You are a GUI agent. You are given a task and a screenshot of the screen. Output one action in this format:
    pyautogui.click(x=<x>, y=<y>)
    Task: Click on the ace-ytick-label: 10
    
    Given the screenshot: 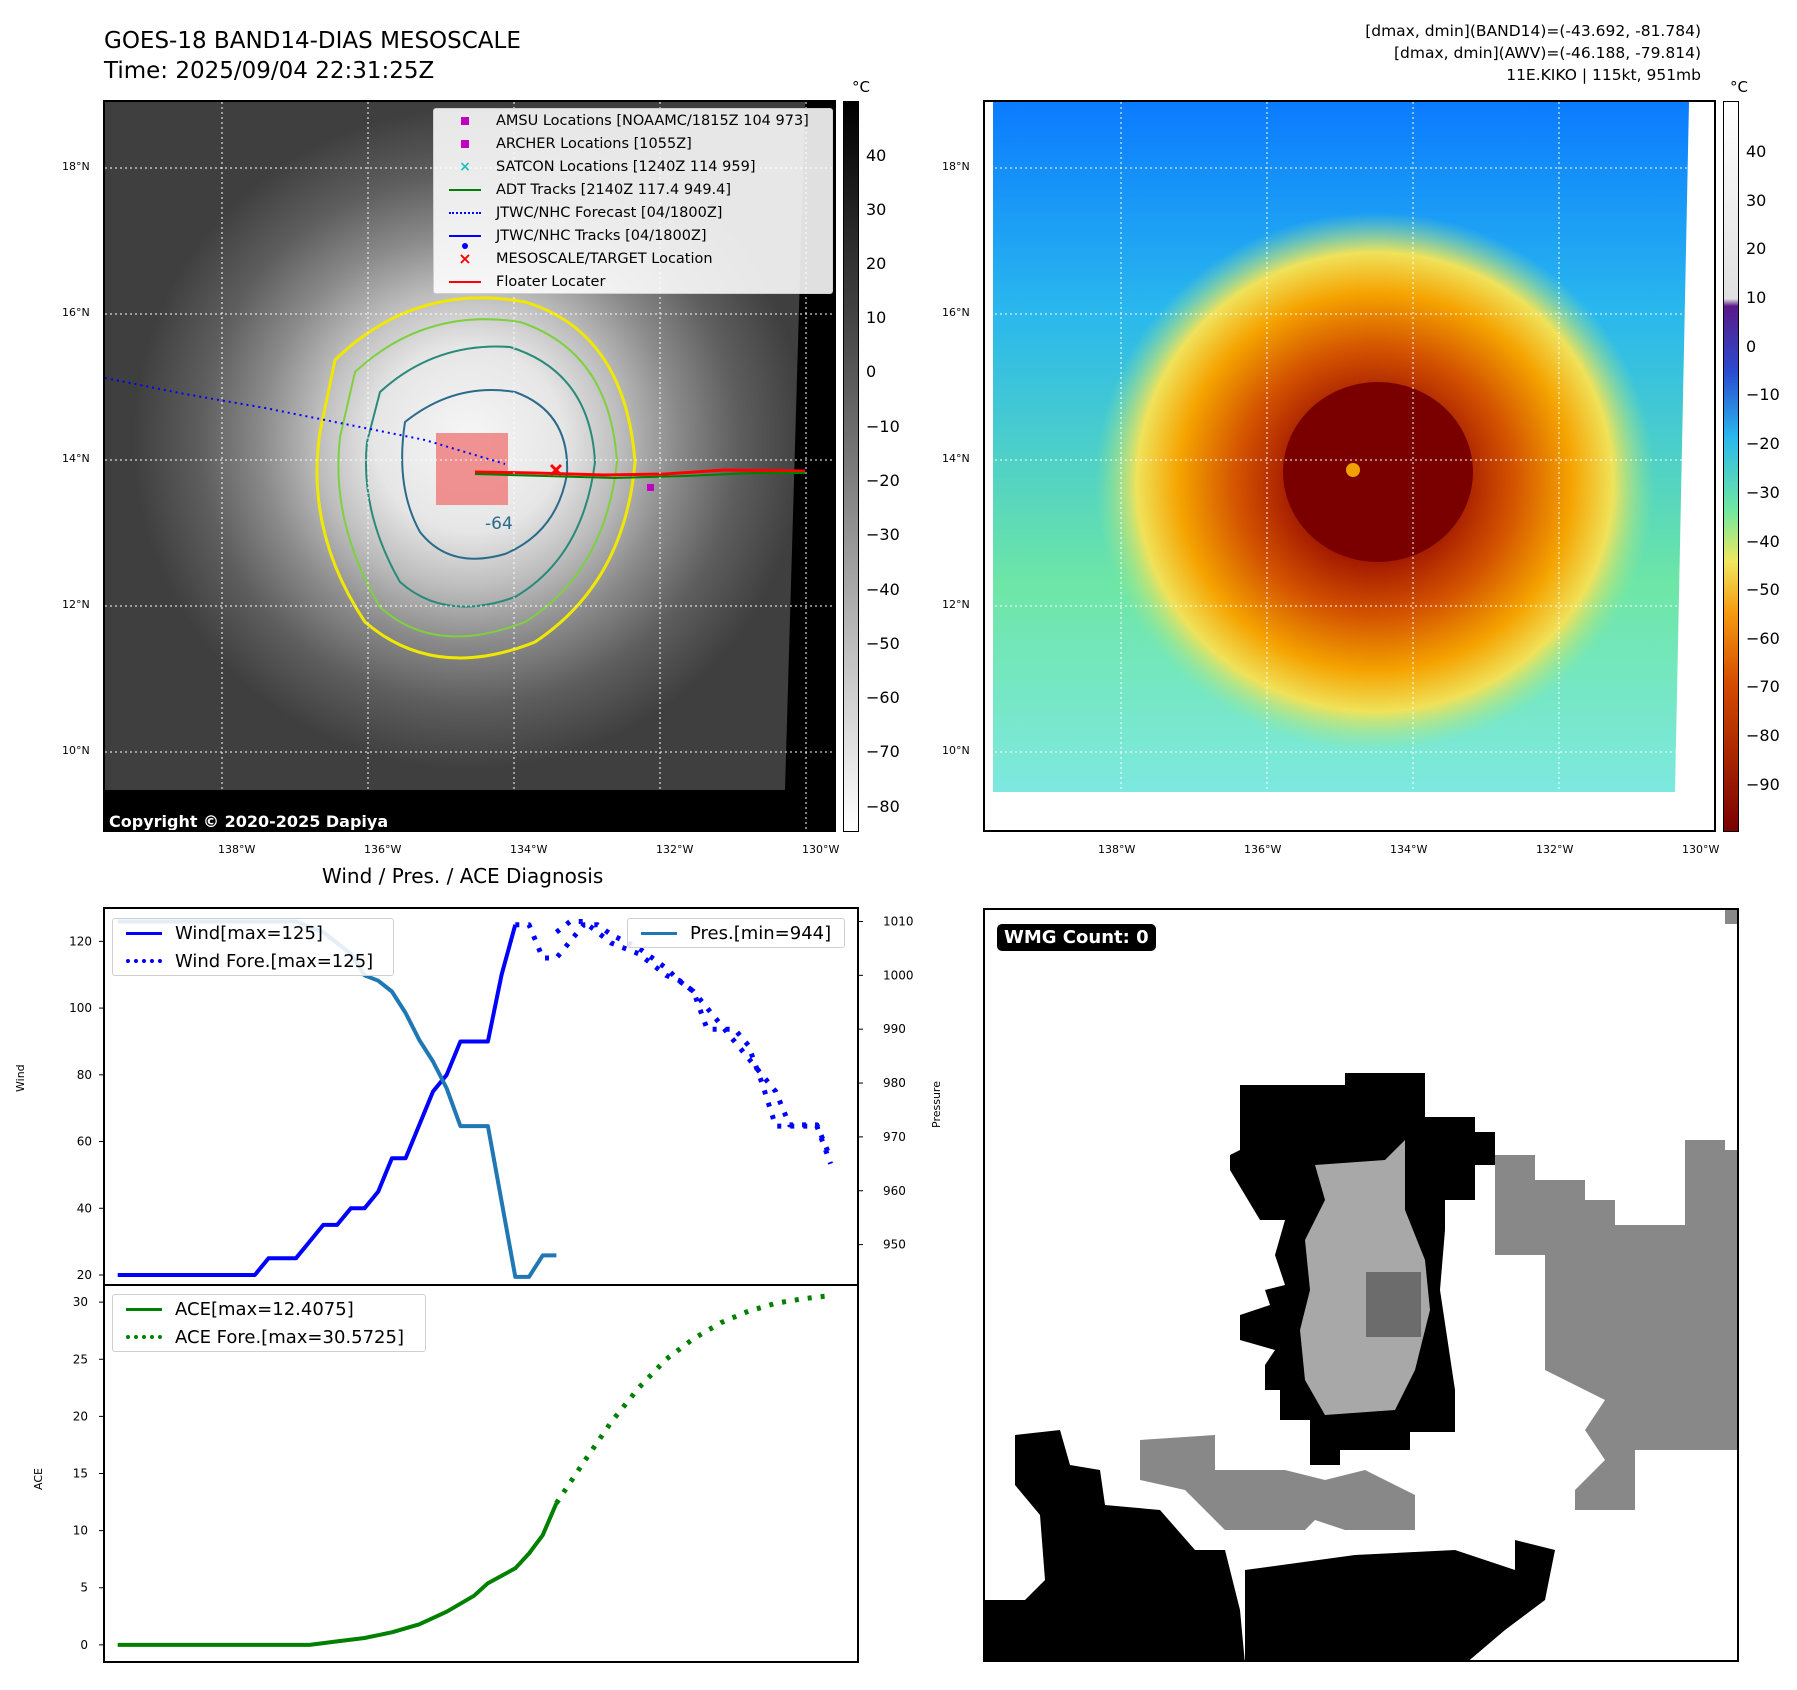 What is the action you would take?
    pyautogui.click(x=80, y=1531)
    